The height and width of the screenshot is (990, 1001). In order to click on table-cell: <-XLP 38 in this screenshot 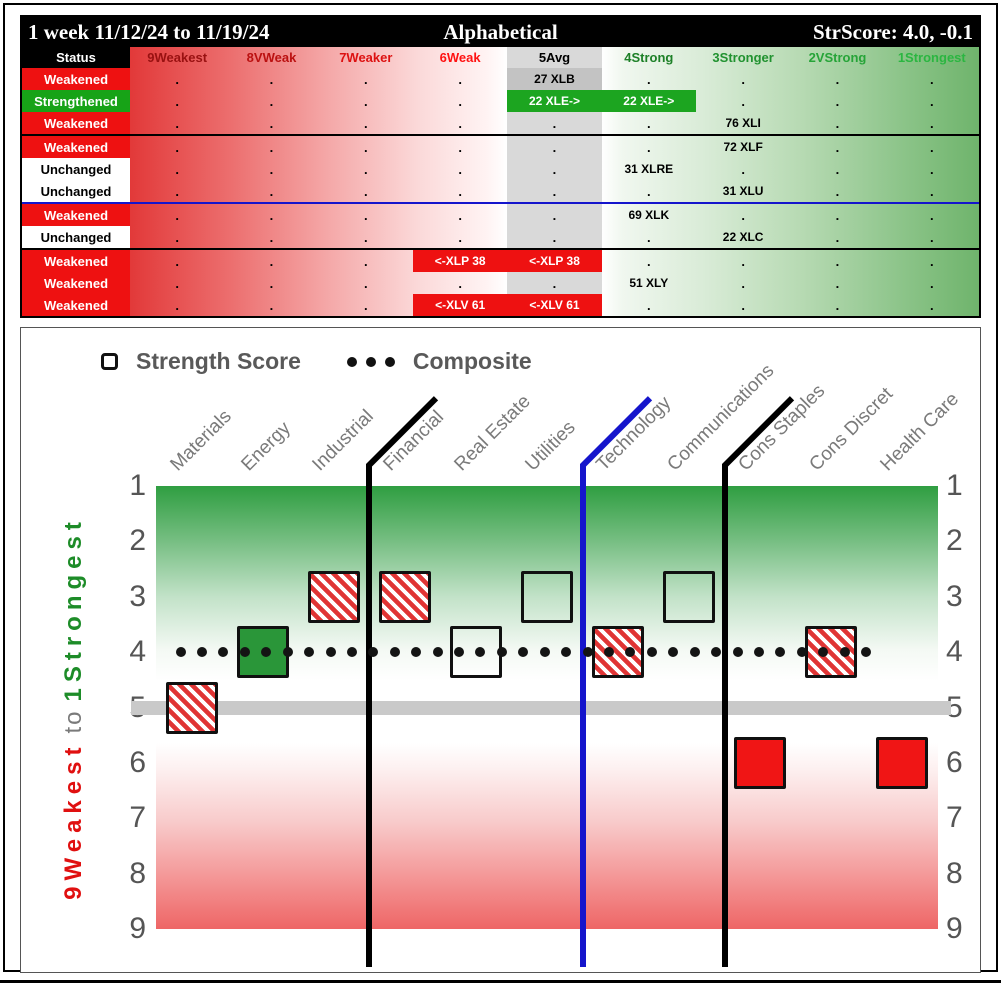, I will do `click(554, 261)`.